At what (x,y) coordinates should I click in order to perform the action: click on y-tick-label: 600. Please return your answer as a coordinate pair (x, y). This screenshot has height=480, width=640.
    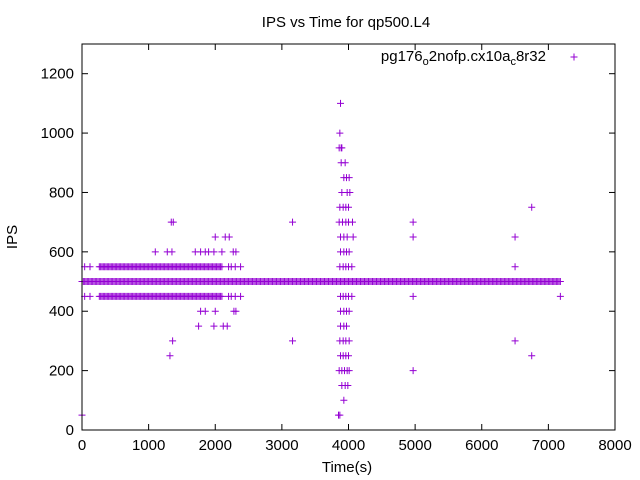
    Looking at the image, I should click on (61, 252).